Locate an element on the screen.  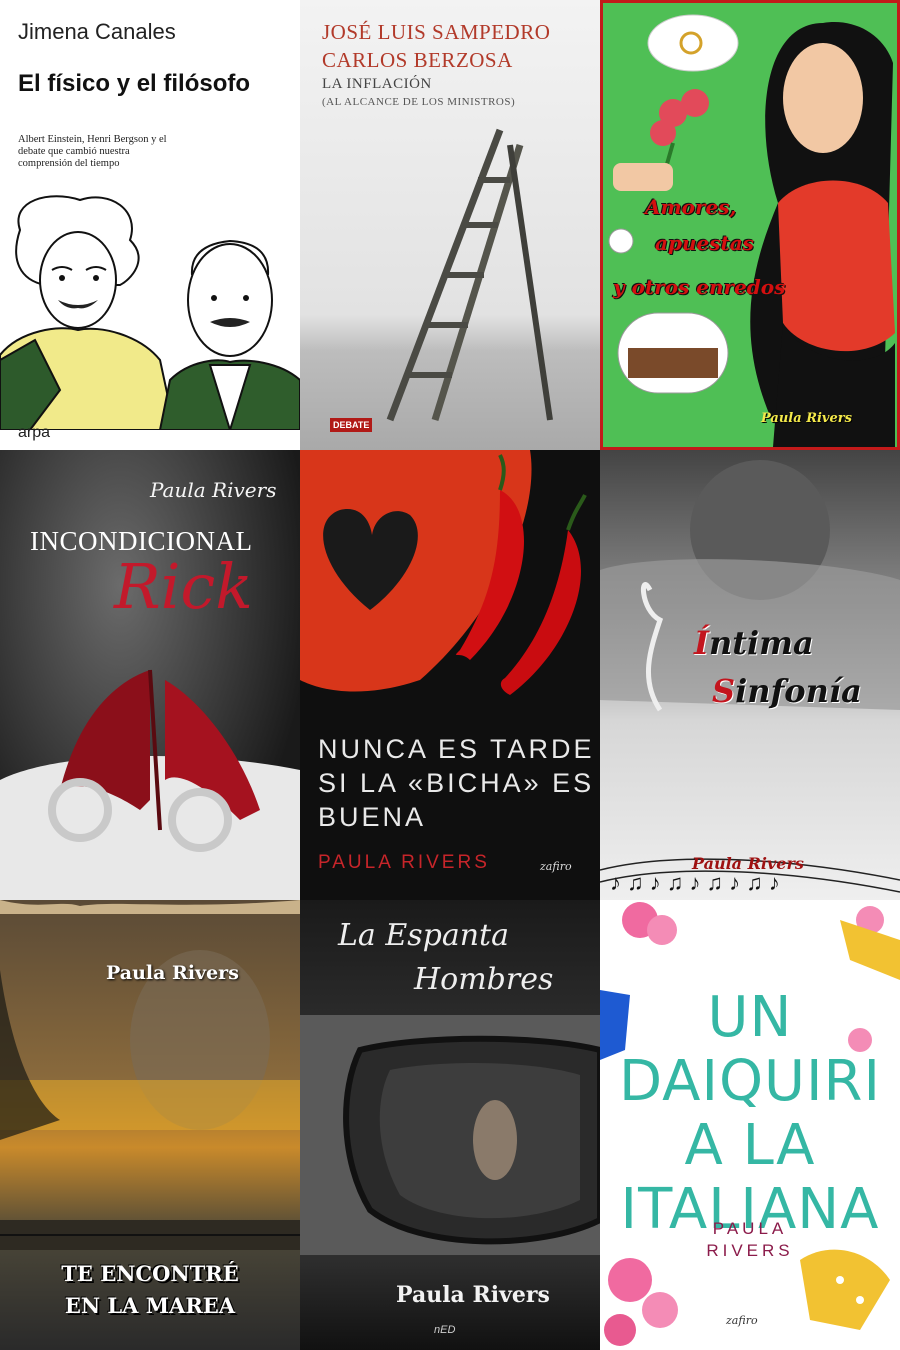
cover-title-line: La Espanta is located at coordinates (423, 935).